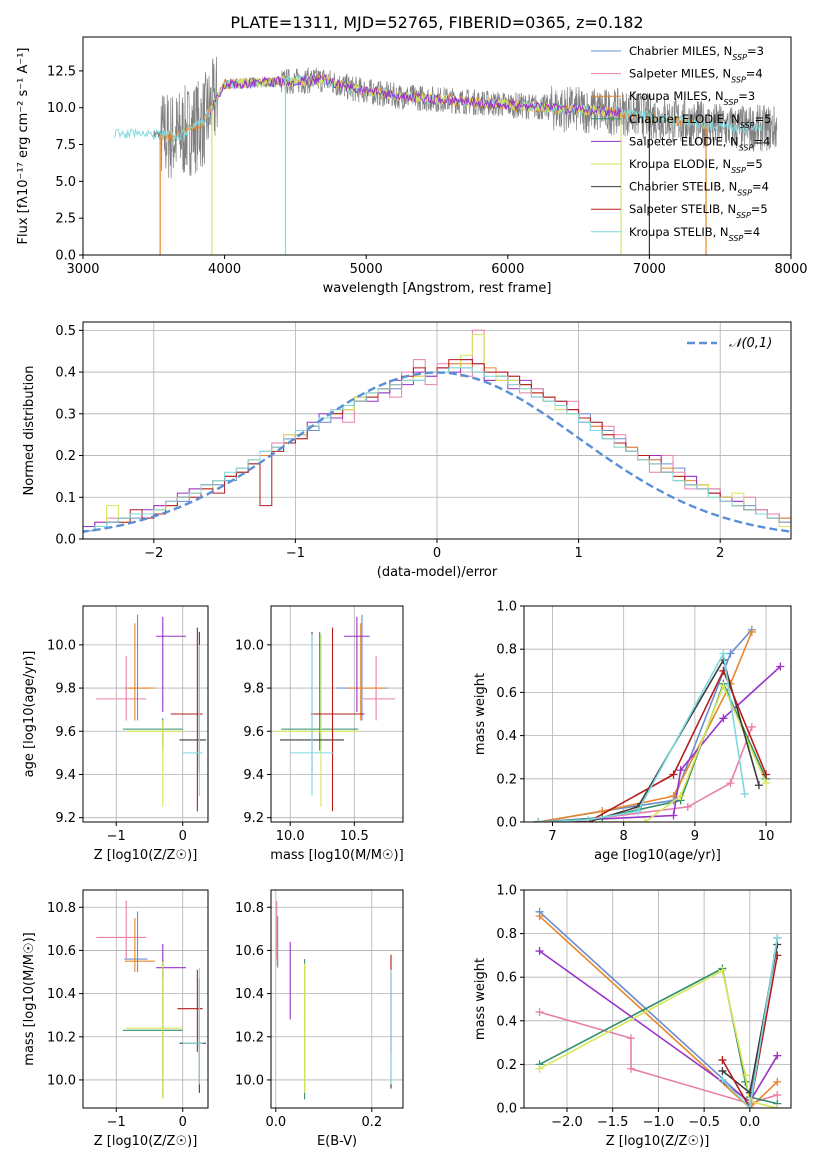 The width and height of the screenshot is (819, 1170). Describe the element at coordinates (183, 1122) in the screenshot. I see `x-tick-label: 0` at that location.